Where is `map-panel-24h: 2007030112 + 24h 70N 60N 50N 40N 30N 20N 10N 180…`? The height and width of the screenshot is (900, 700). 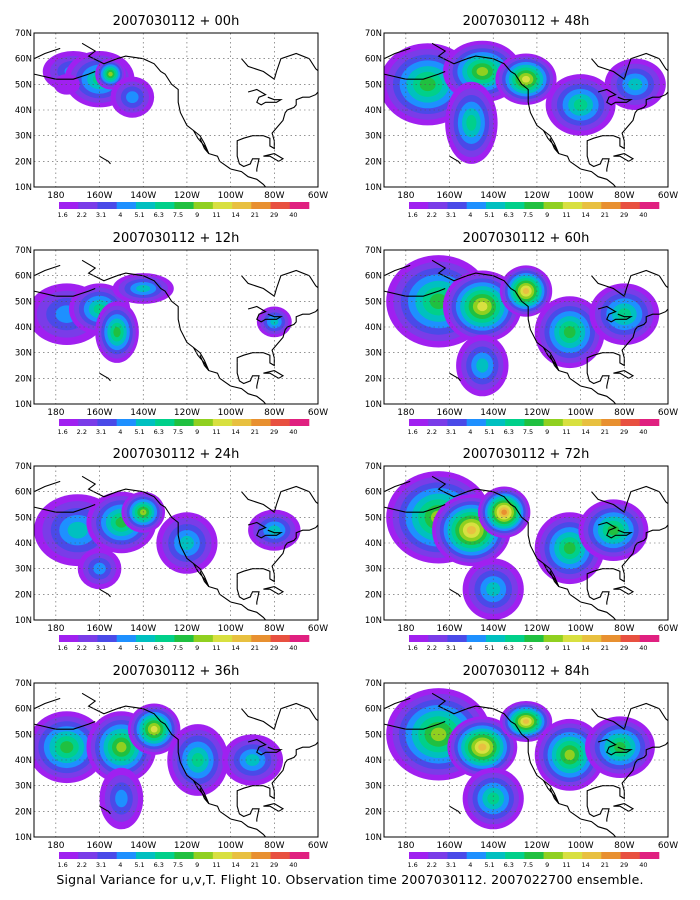
map-panel-24h: 2007030112 + 24h 70N 60N 50N 40N 30N 20N 10N 180… is located at coordinates (171, 549).